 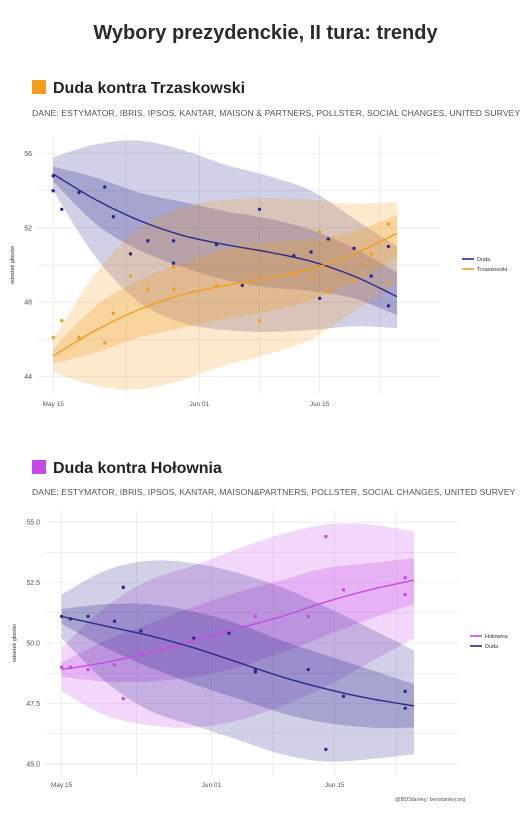 I want to click on c1-trzaskowski-trend-line, so click(x=225, y=294).